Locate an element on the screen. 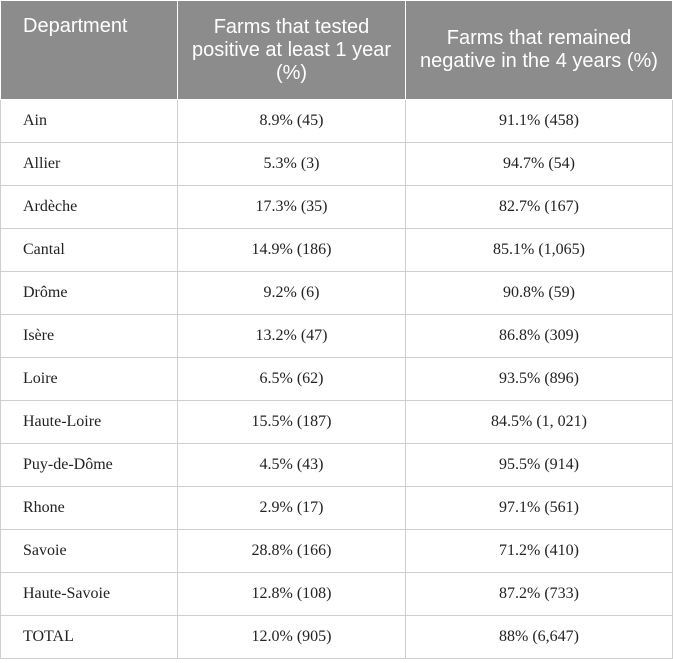  cell-department: Cantal is located at coordinates (89, 250).